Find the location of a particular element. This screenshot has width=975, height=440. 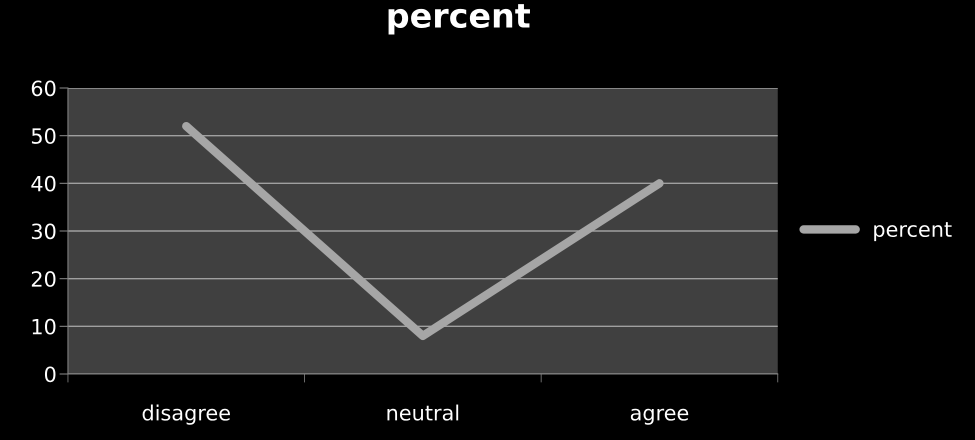

x-tick-label: neutral is located at coordinates (422, 412).